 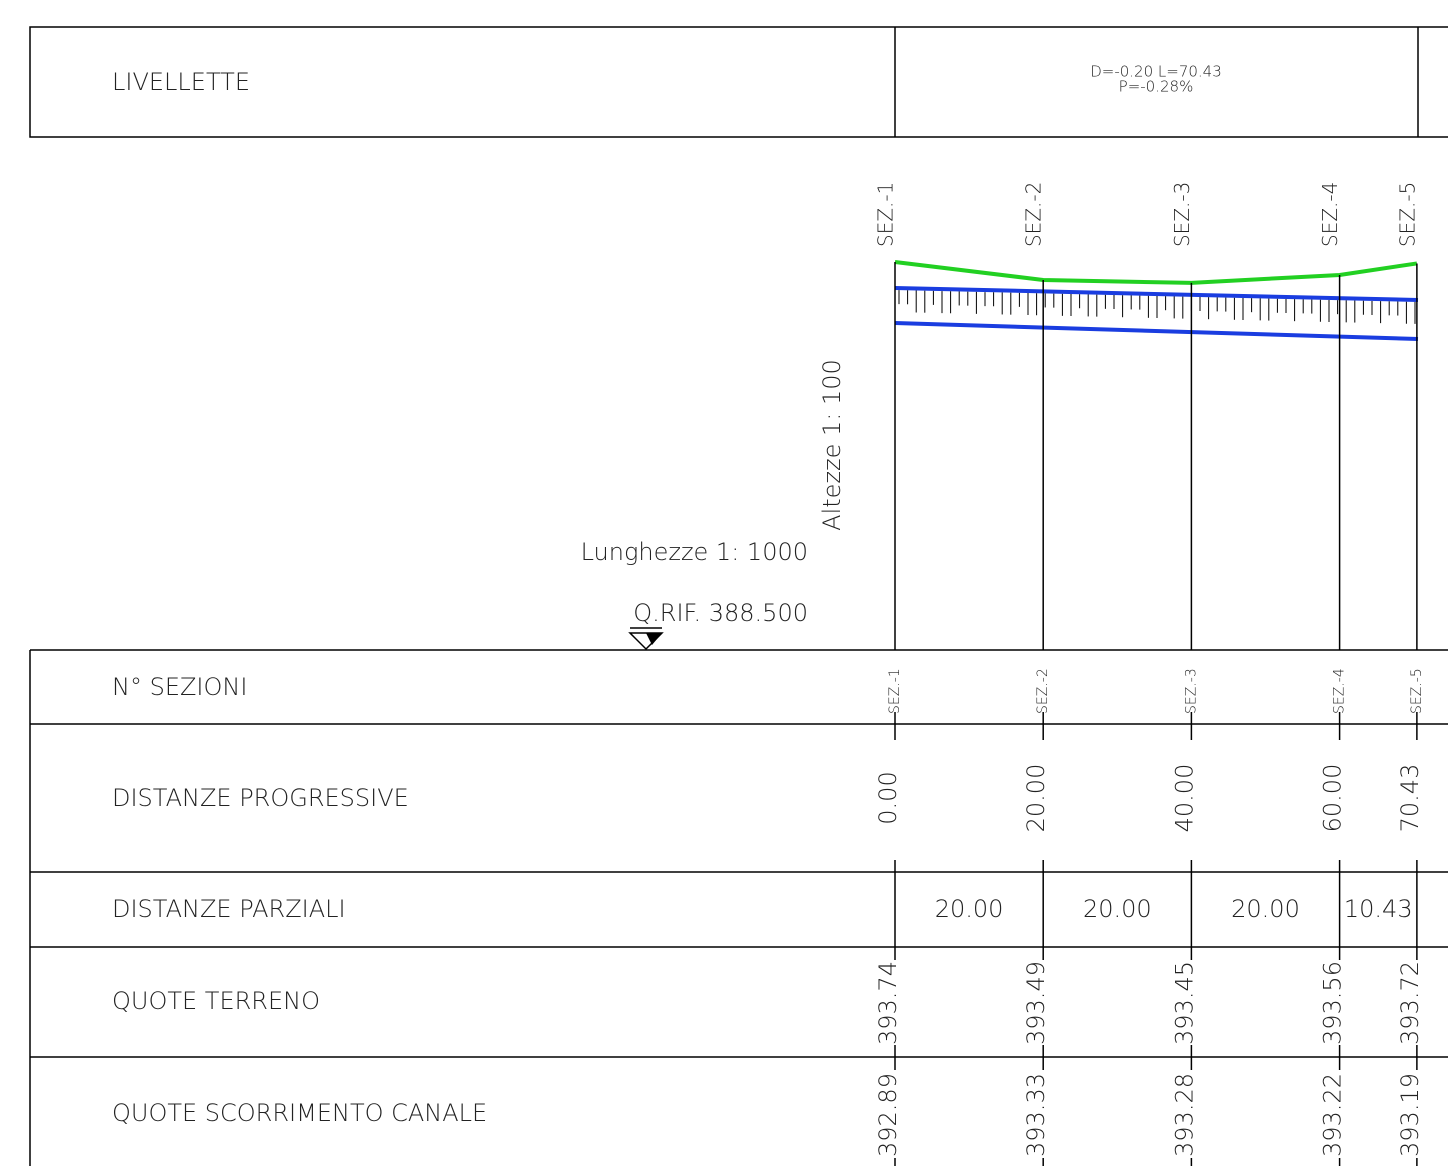 I want to click on progressive-distance: 70.43, so click(x=1410, y=798).